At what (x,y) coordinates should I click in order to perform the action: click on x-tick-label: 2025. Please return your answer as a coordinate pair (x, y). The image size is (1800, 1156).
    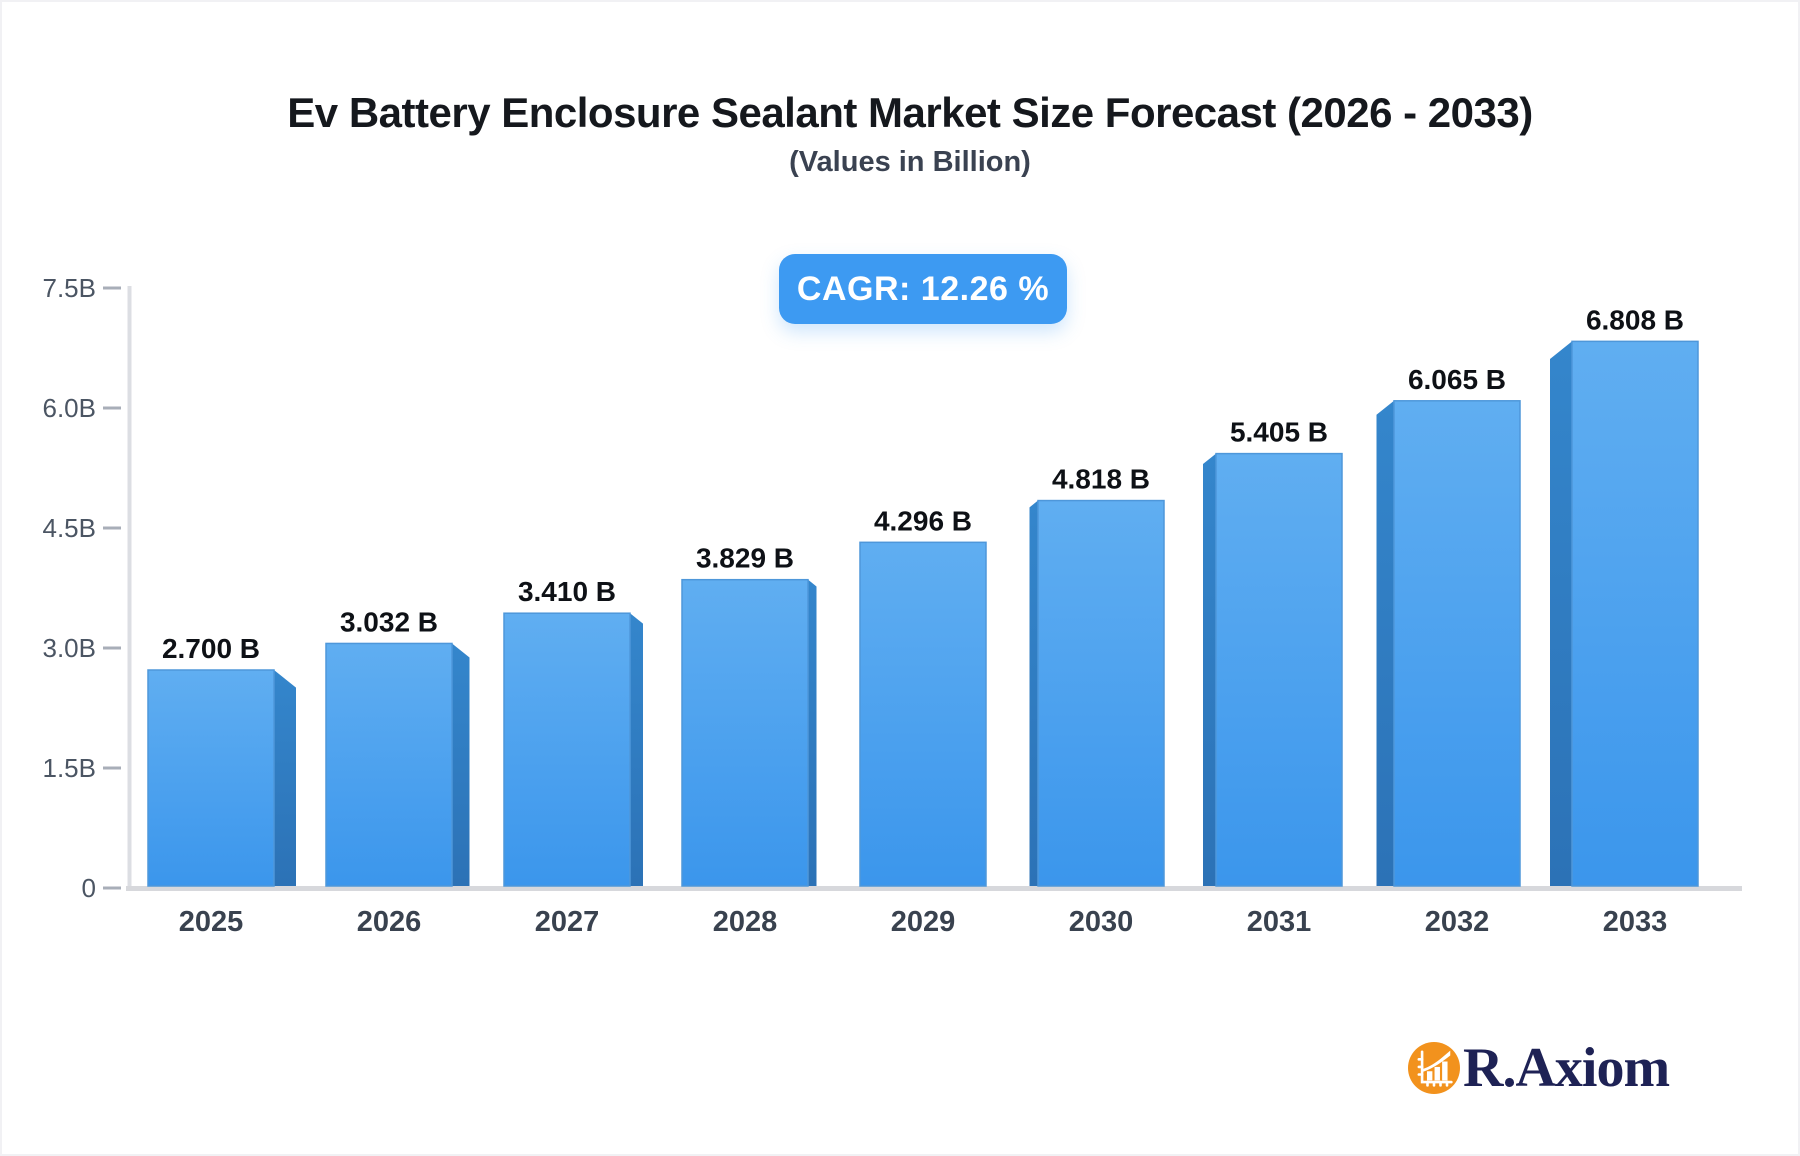
    Looking at the image, I should click on (211, 922).